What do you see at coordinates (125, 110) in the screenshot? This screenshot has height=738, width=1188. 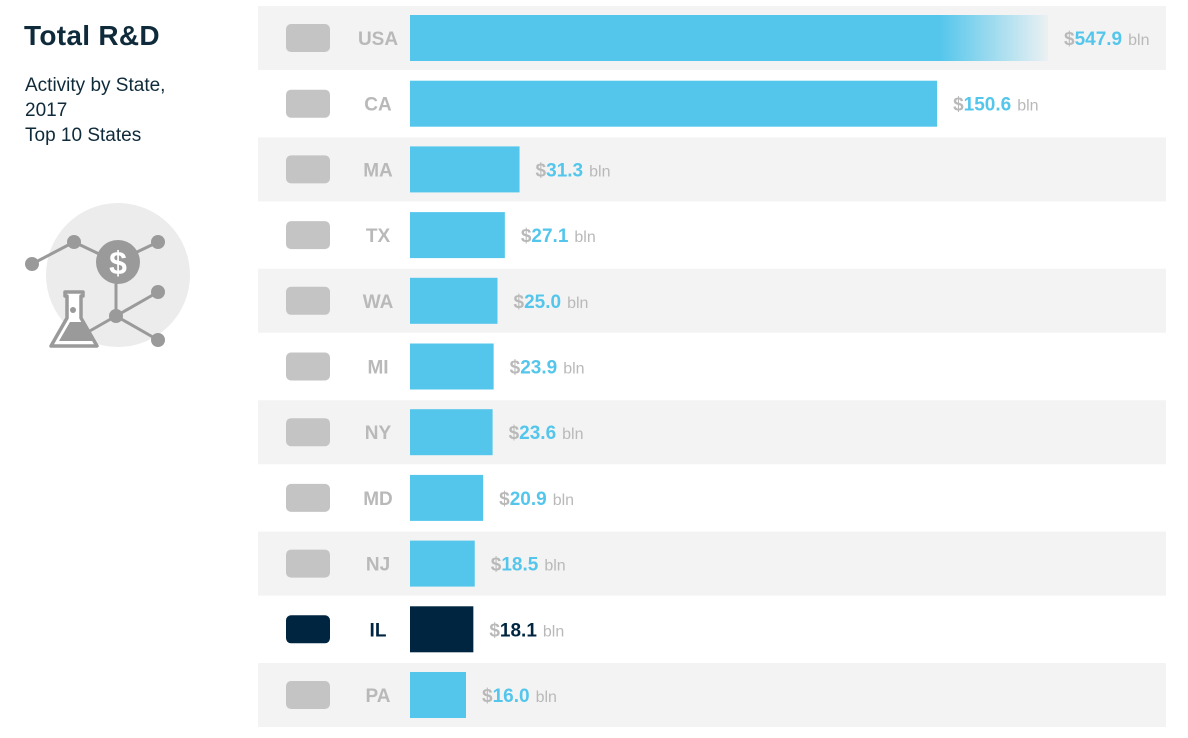 I see `chart-subtitle: Activity by State, 2017 Top 10 States` at bounding box center [125, 110].